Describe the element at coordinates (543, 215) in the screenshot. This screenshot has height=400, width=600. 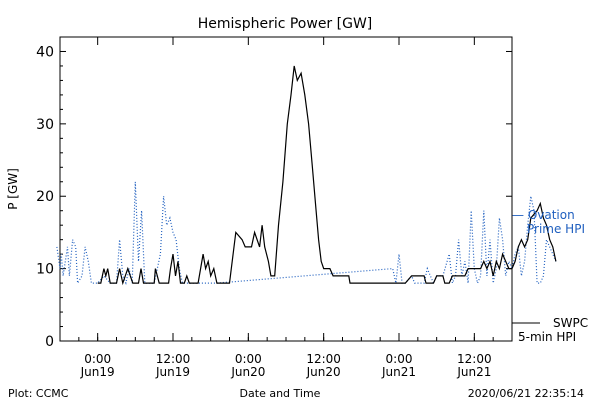
I see `legend-ovation-line1: — Ovation` at that location.